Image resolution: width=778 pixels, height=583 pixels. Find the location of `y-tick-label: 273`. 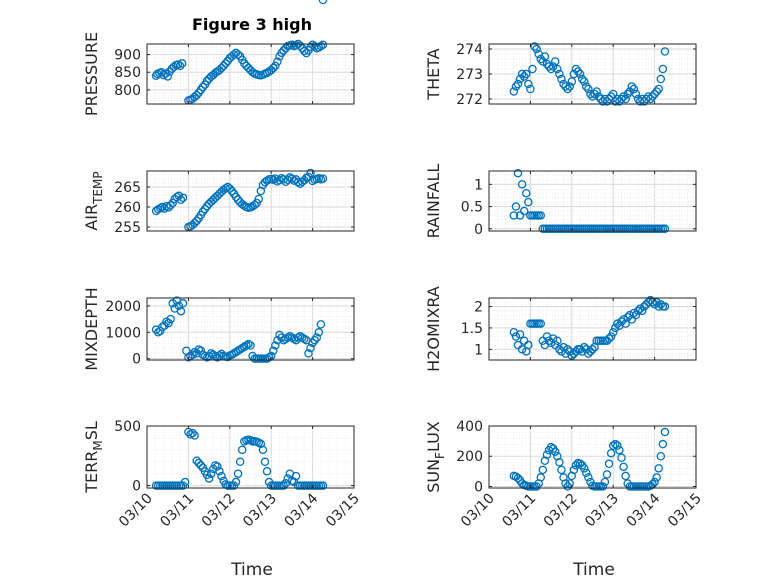

y-tick-label: 273 is located at coordinates (469, 75).